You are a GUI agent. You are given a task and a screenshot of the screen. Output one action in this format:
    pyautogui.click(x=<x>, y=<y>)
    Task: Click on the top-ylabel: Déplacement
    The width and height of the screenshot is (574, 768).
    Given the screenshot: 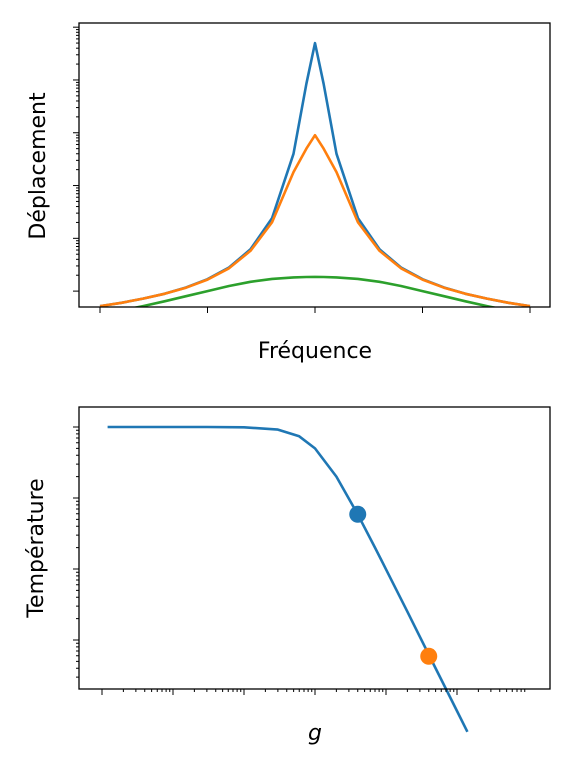 What is the action you would take?
    pyautogui.click(x=38, y=166)
    